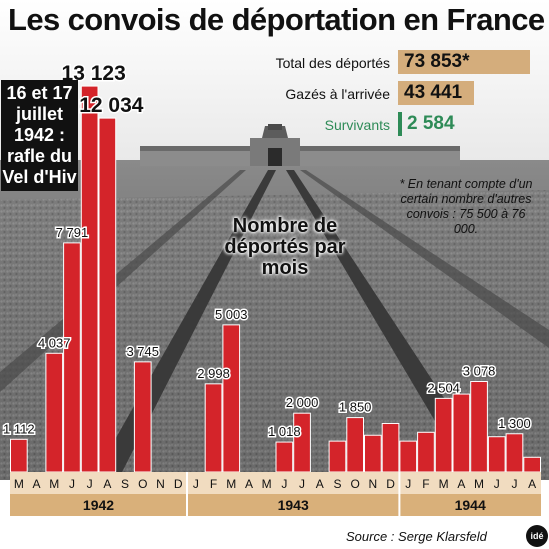 Image resolution: width=549 pixels, height=549 pixels. I want to click on source-credit: Source : Serge Klarsfeld, so click(416, 536).